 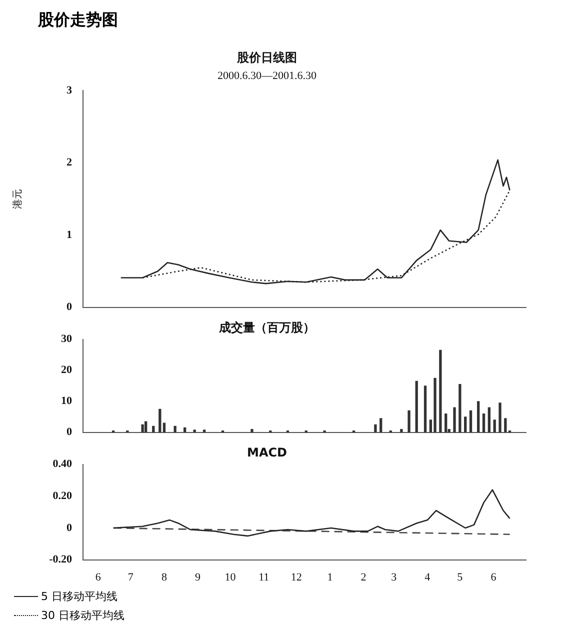 What do you see at coordinates (363, 577) in the screenshot?
I see `x-tick-label: 2` at bounding box center [363, 577].